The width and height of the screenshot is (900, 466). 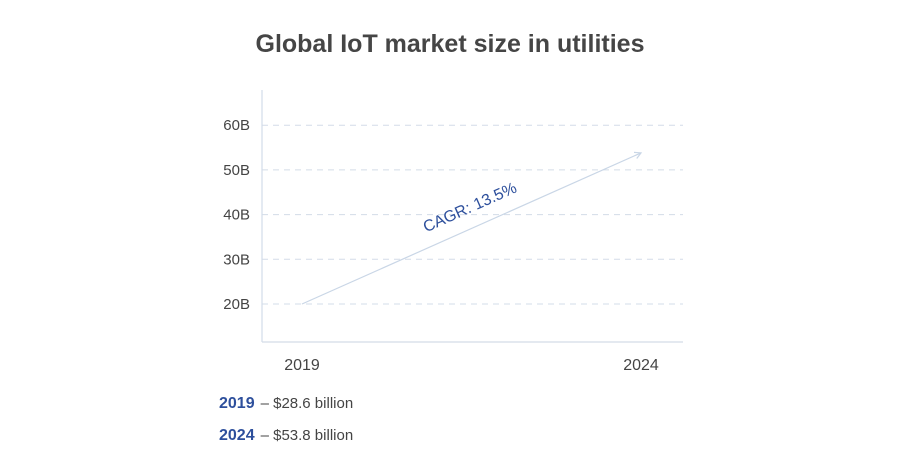 What do you see at coordinates (236, 170) in the screenshot?
I see `y-tick-label: 50B` at bounding box center [236, 170].